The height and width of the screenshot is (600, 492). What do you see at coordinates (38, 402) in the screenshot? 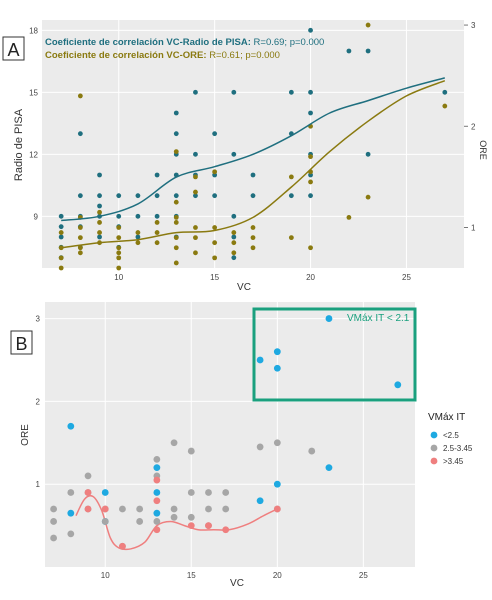
I see `panel-b-y-tick-labels: 1 2 3` at bounding box center [38, 402].